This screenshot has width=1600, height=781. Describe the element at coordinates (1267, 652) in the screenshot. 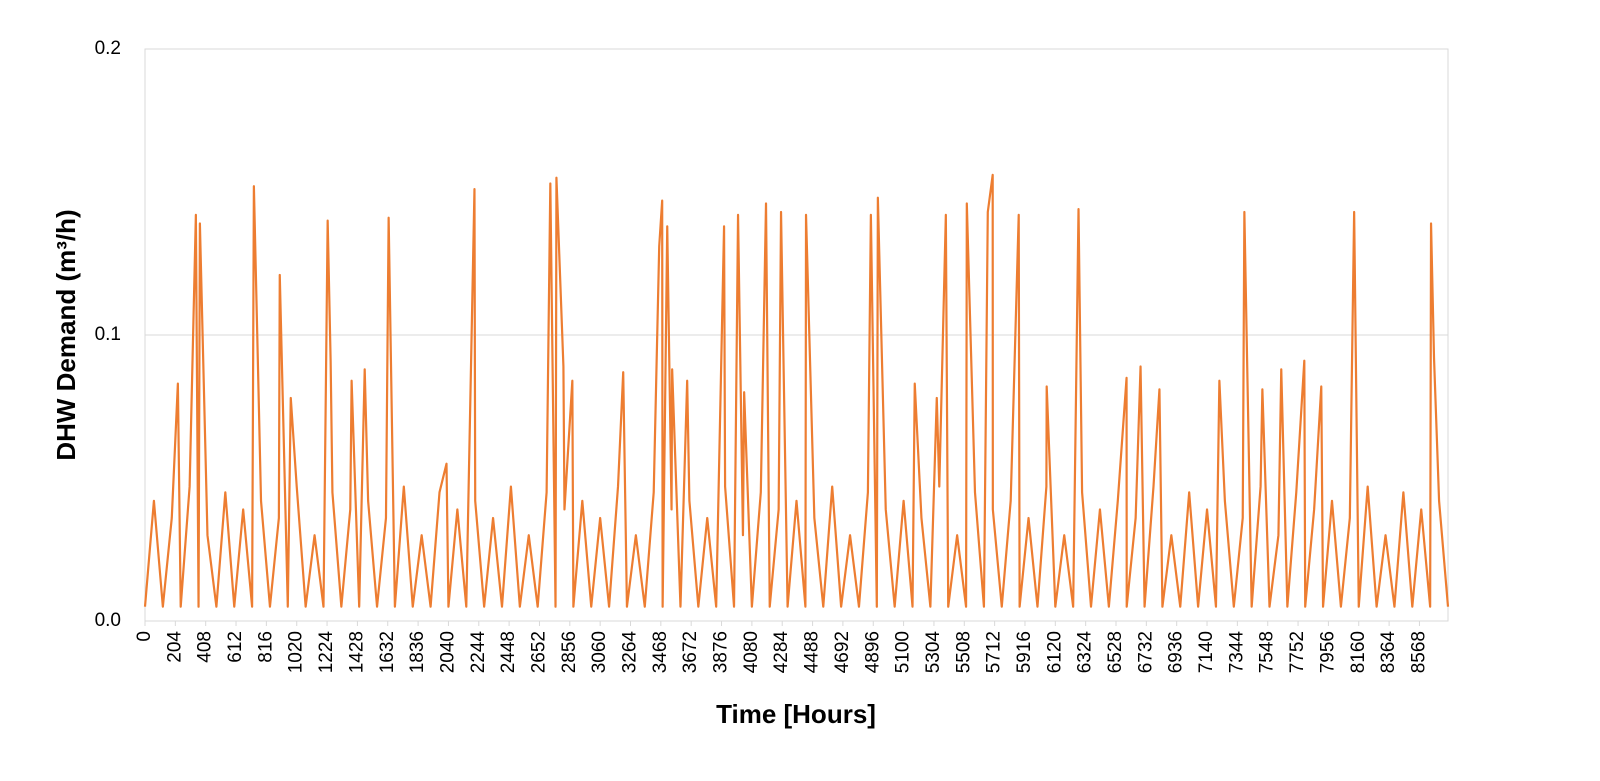

I see `x-tick-label: 7548` at that location.